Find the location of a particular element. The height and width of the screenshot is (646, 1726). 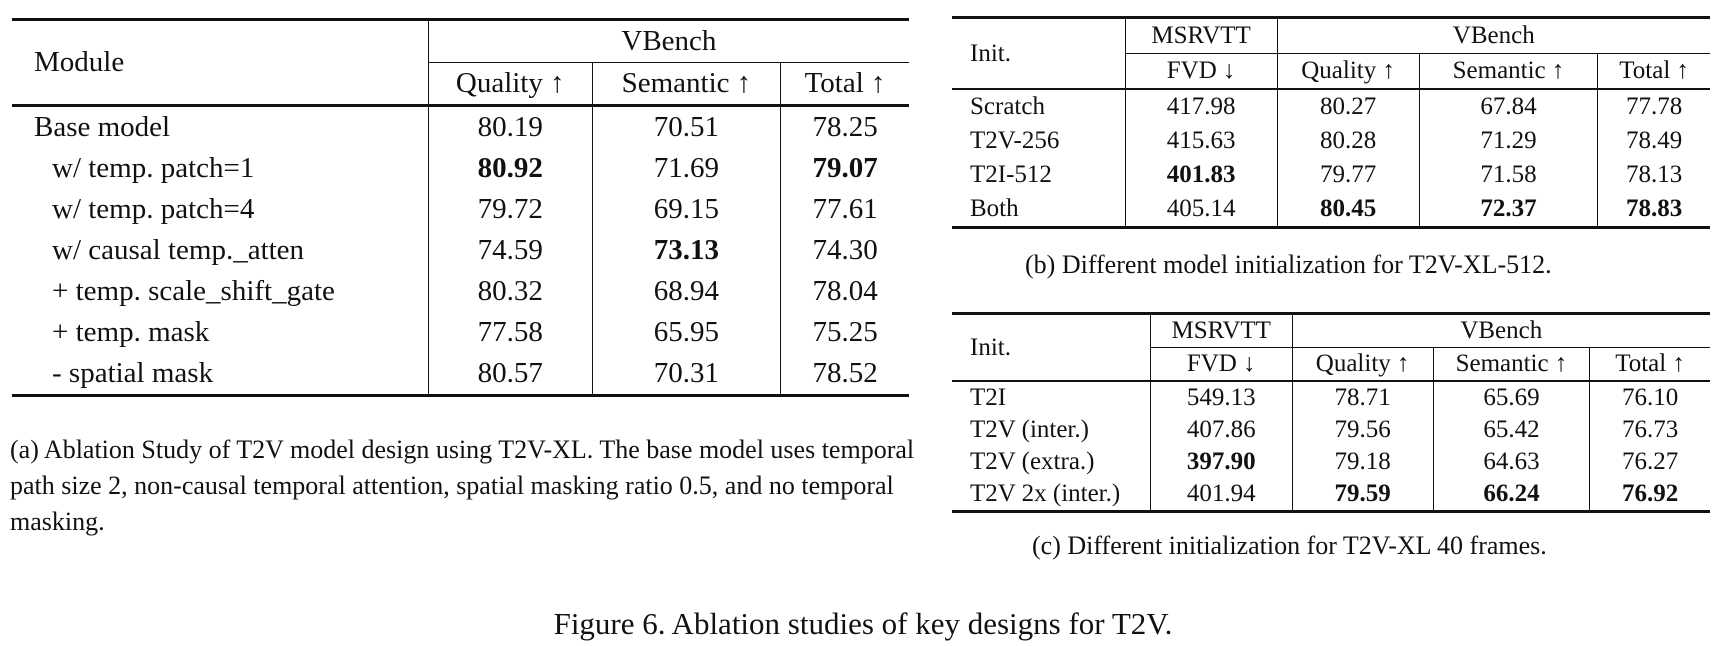

table-row: + temp. mask 77.58 65.95 75.25 is located at coordinates (460, 332).